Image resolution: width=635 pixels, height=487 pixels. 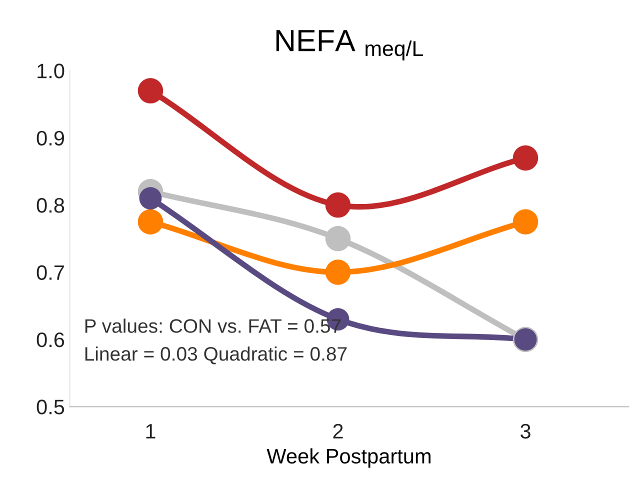 What do you see at coordinates (348, 458) in the screenshot?
I see `x-axis-title: Week Postpartum` at bounding box center [348, 458].